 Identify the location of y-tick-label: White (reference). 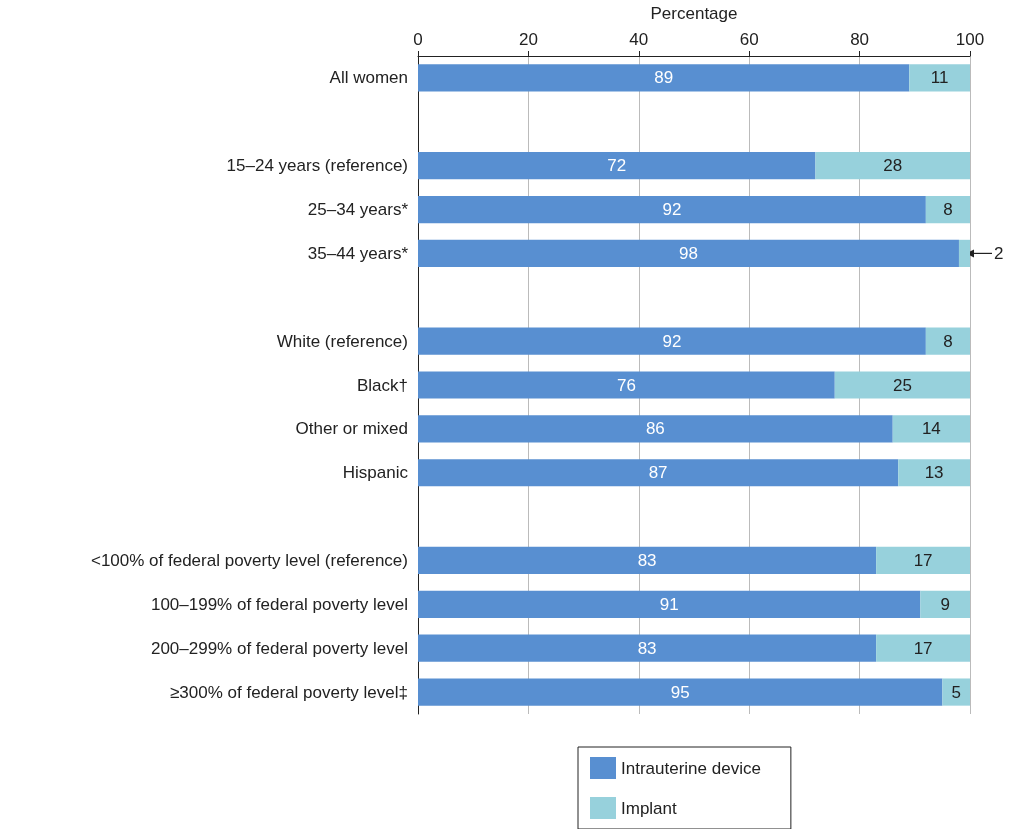
(342, 341).